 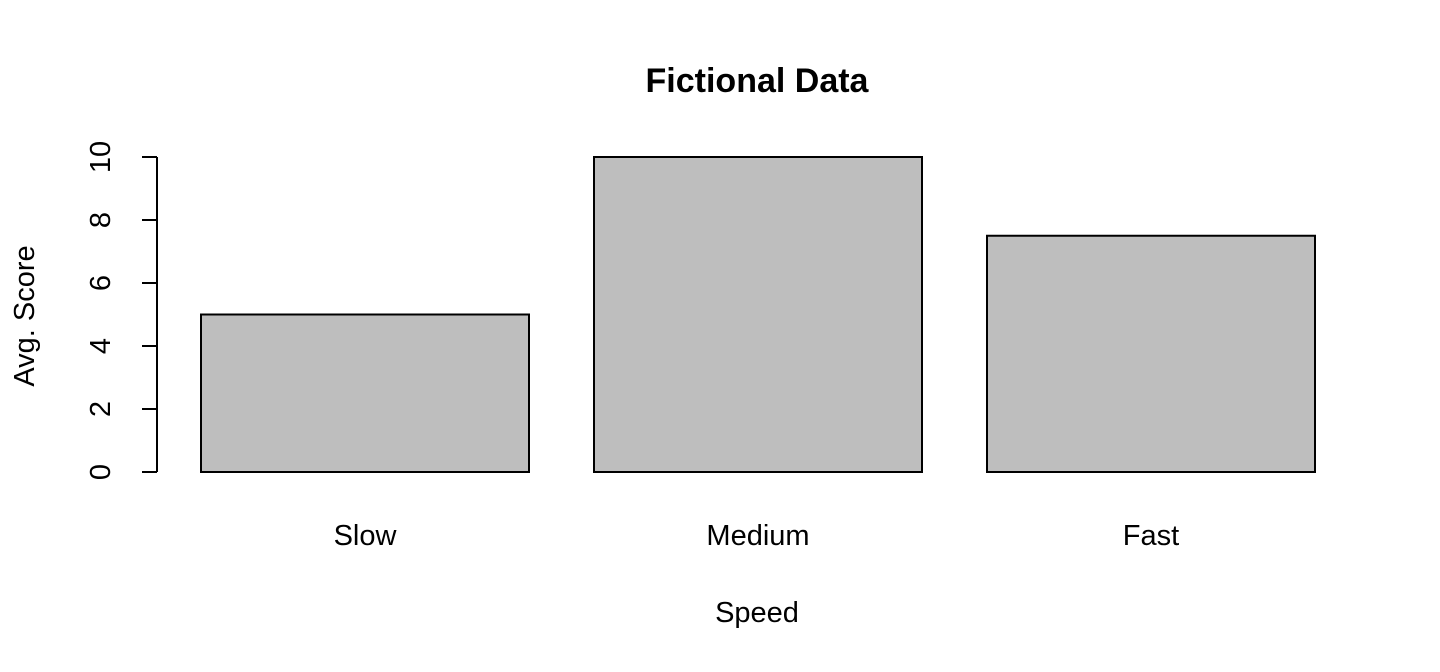 I want to click on y-tick-label-6: 6, so click(x=101, y=283).